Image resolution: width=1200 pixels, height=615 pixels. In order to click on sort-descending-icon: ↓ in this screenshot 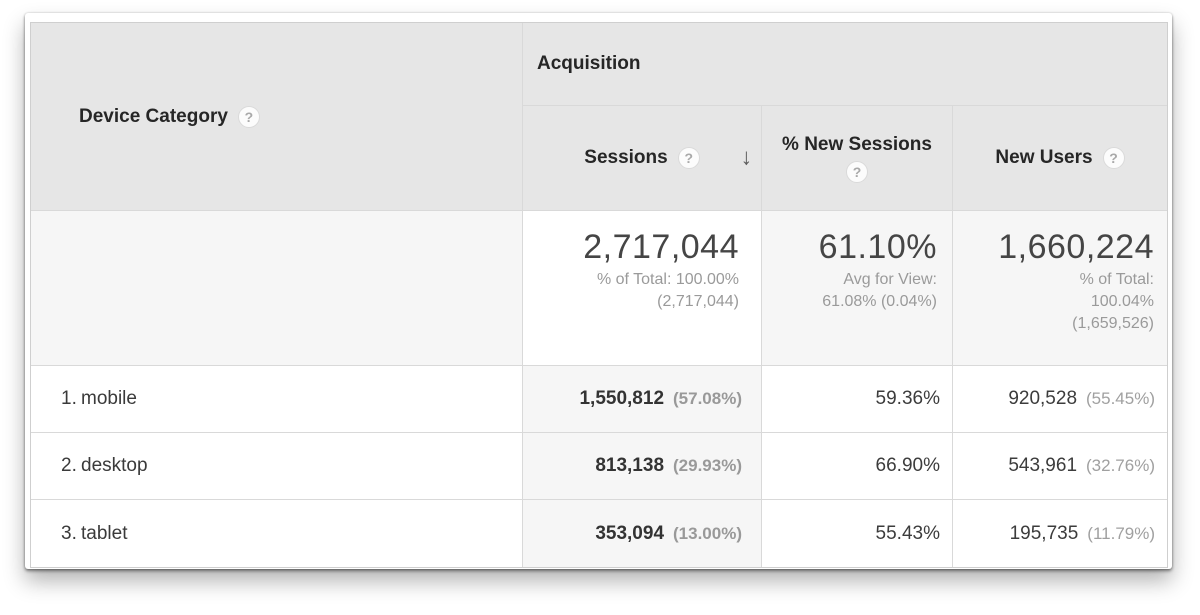, I will do `click(746, 156)`.